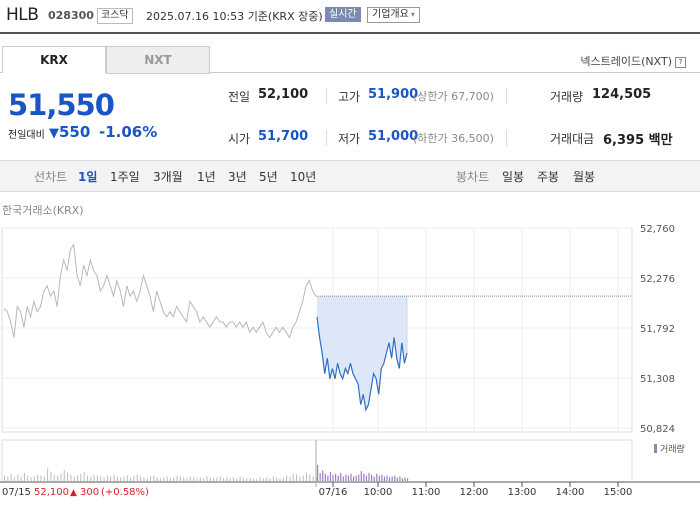 The width and height of the screenshot is (700, 505). Describe the element at coordinates (115, 16) in the screenshot. I see `market-badge: 코스닥` at that location.